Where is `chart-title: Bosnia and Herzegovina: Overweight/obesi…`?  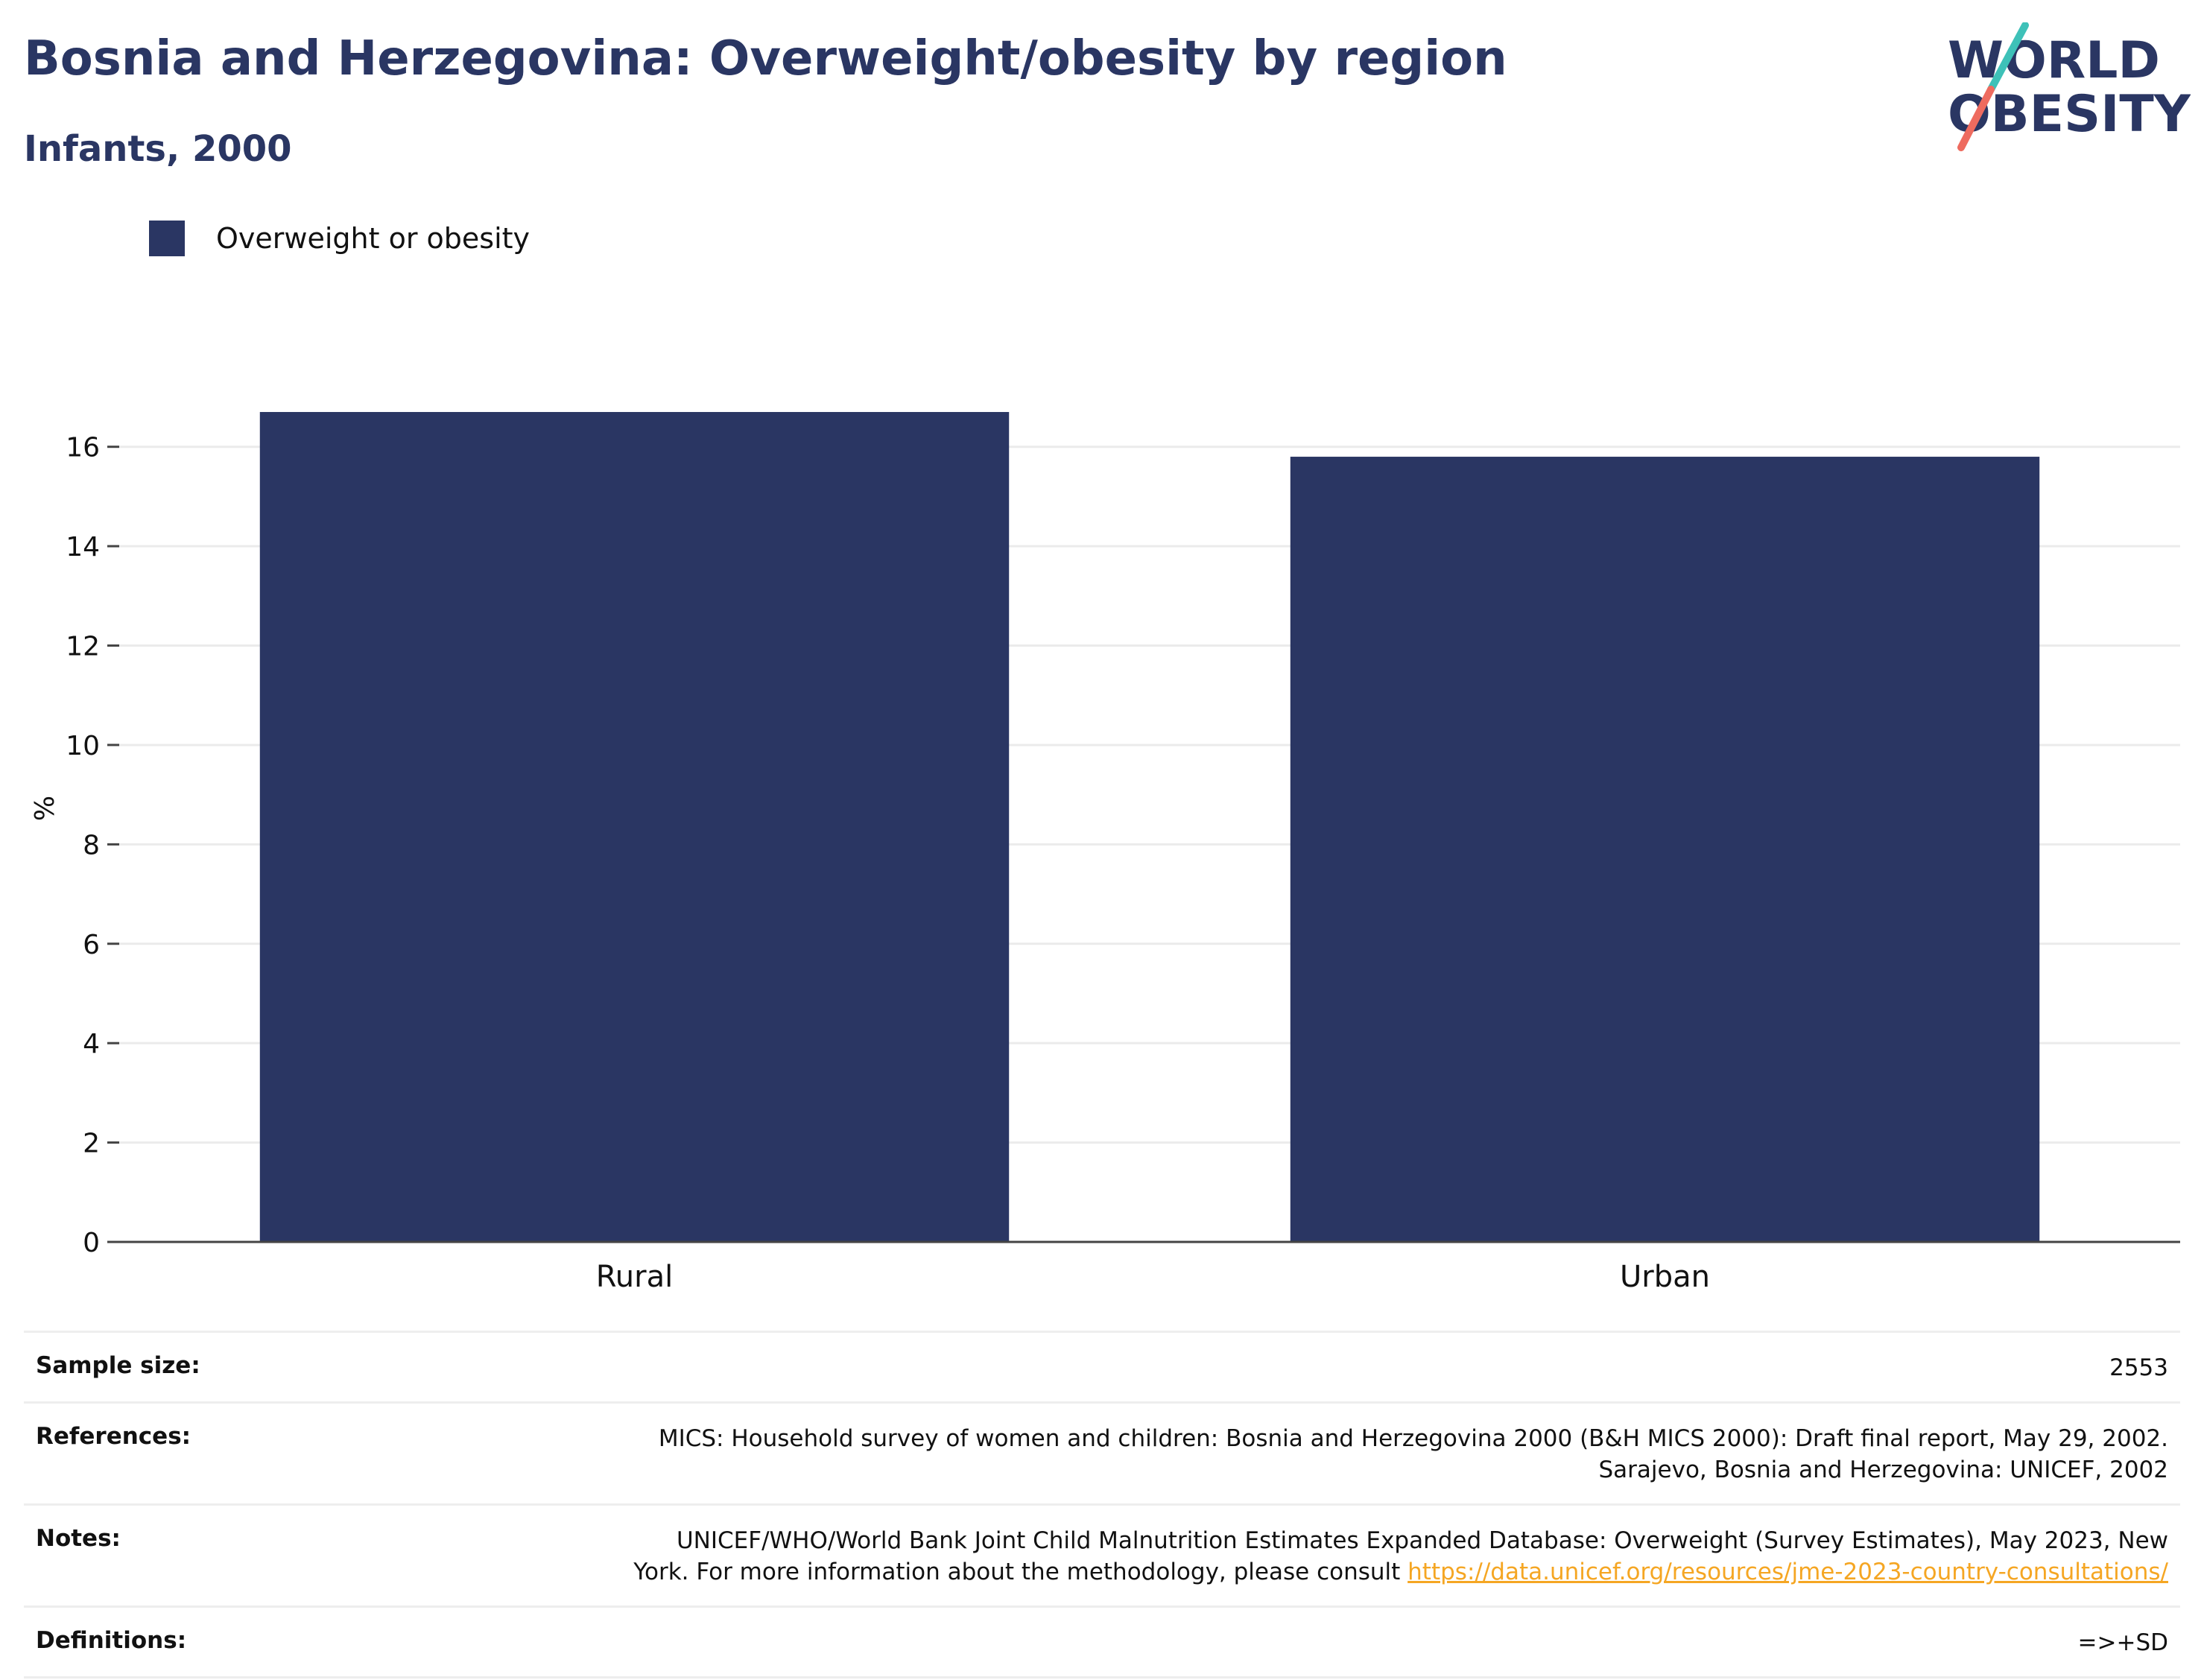
chart-title: Bosnia and Herzegovina: Overweight/obesi… is located at coordinates (765, 58).